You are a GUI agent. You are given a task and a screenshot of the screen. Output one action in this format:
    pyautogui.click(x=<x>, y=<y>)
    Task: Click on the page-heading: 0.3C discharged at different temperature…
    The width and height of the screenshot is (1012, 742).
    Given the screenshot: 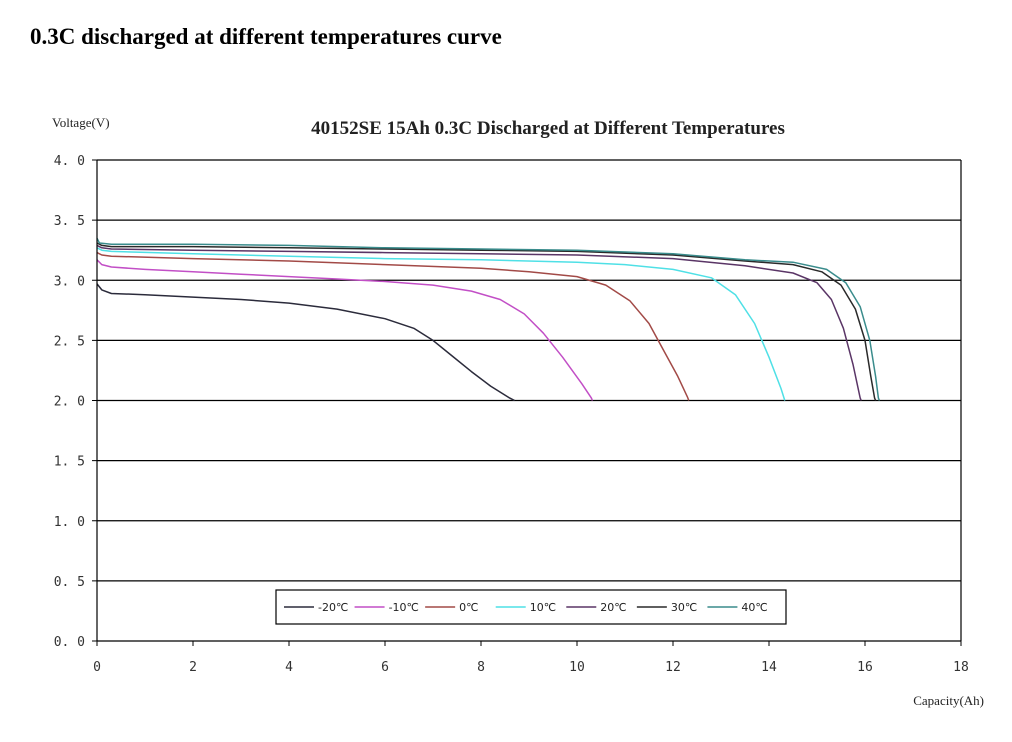 What is the action you would take?
    pyautogui.click(x=266, y=36)
    